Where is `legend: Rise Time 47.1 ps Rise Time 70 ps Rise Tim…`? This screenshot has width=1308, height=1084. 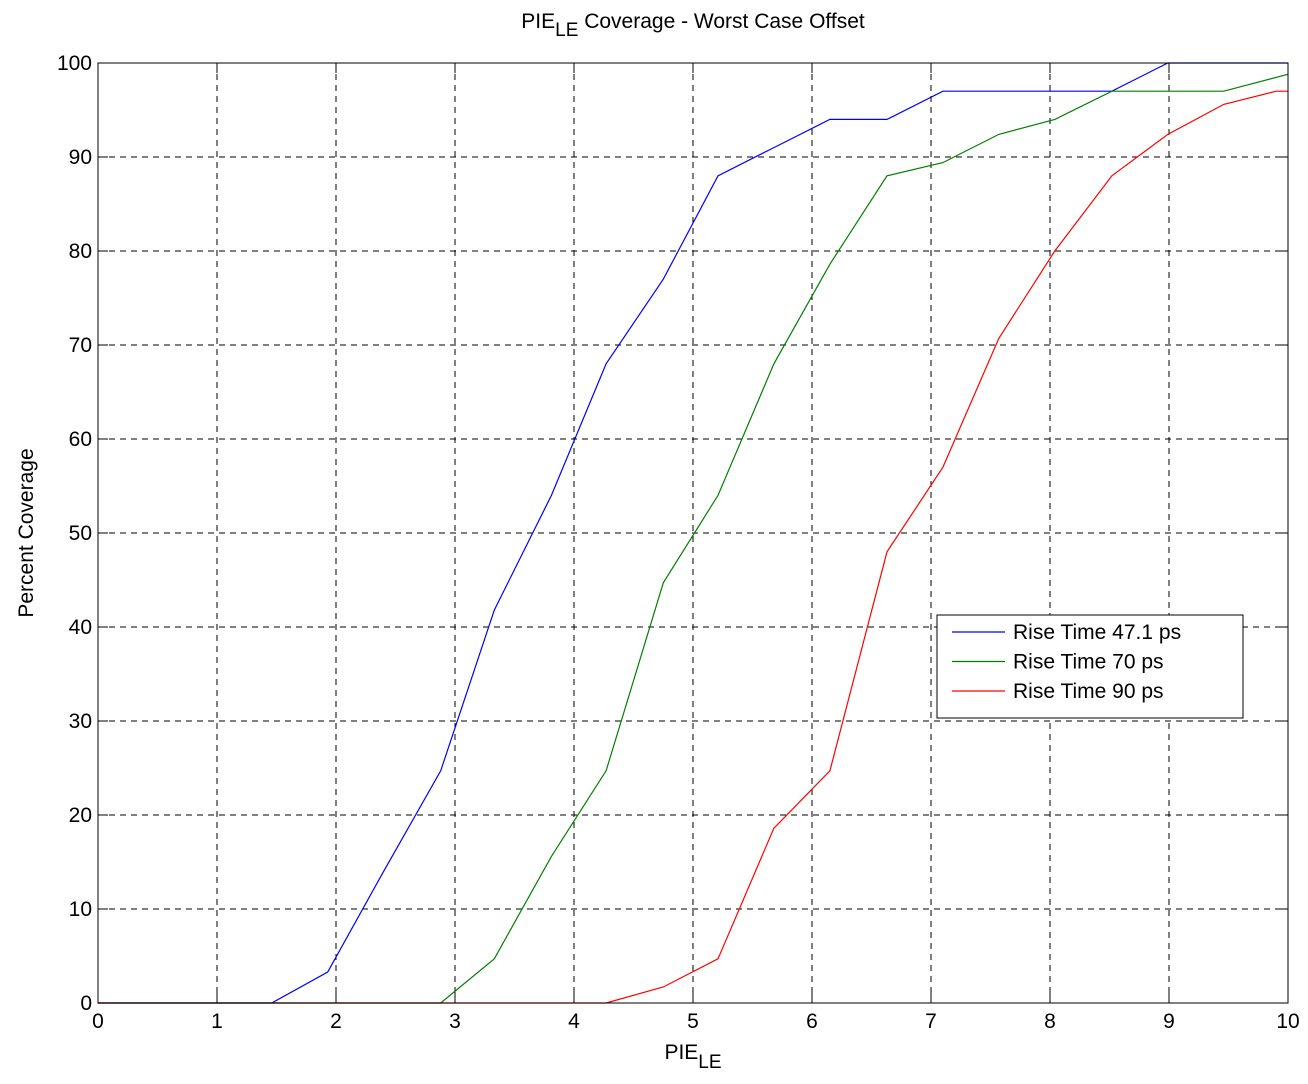 legend: Rise Time 47.1 ps Rise Time 70 ps Rise Tim… is located at coordinates (1090, 666).